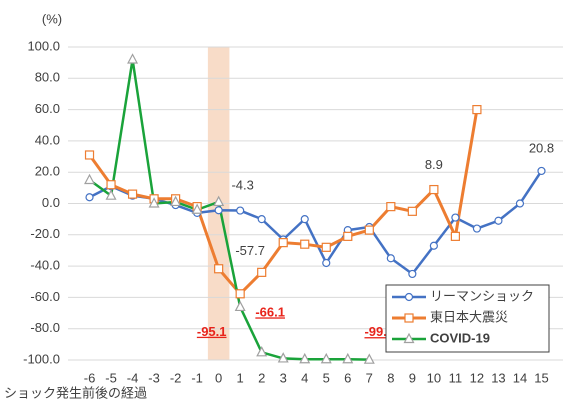 The width and height of the screenshot is (563, 403). Describe the element at coordinates (45, 233) in the screenshot. I see `y-tick-label: -20.0` at that location.